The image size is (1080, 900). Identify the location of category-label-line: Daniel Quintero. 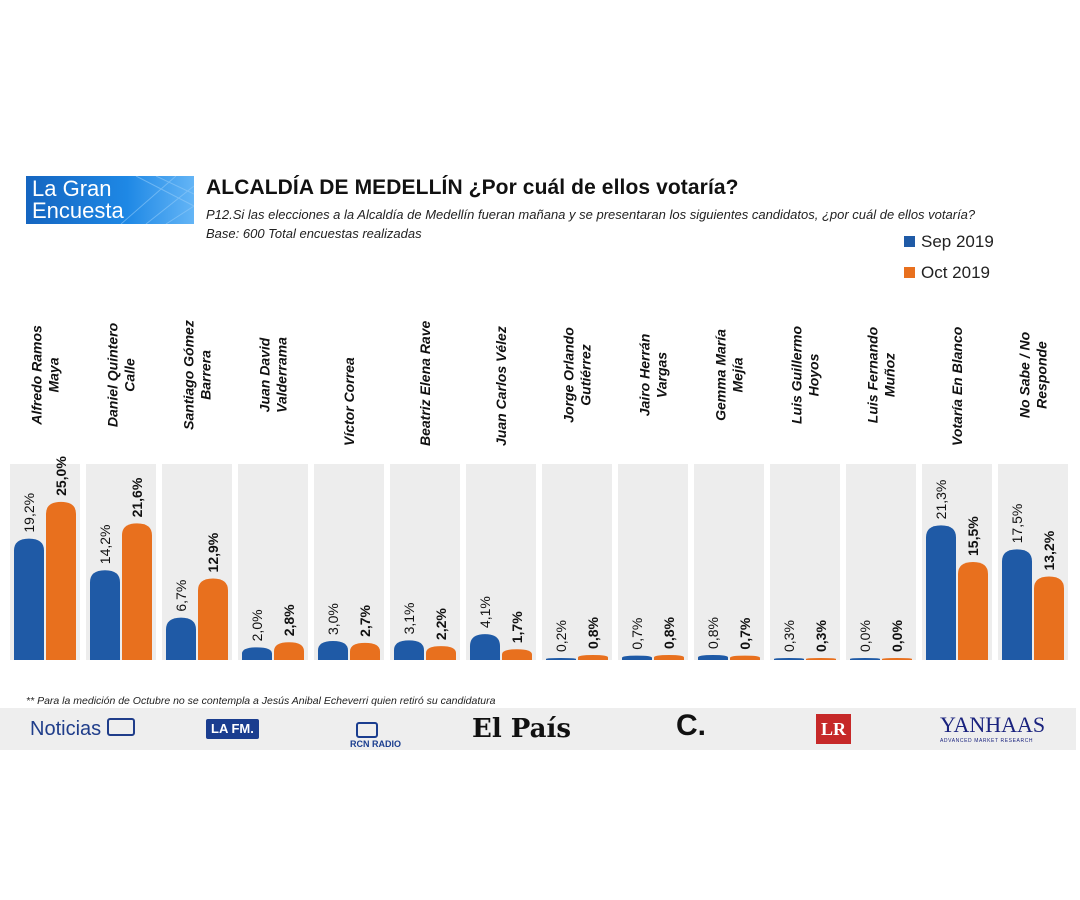
(113, 374).